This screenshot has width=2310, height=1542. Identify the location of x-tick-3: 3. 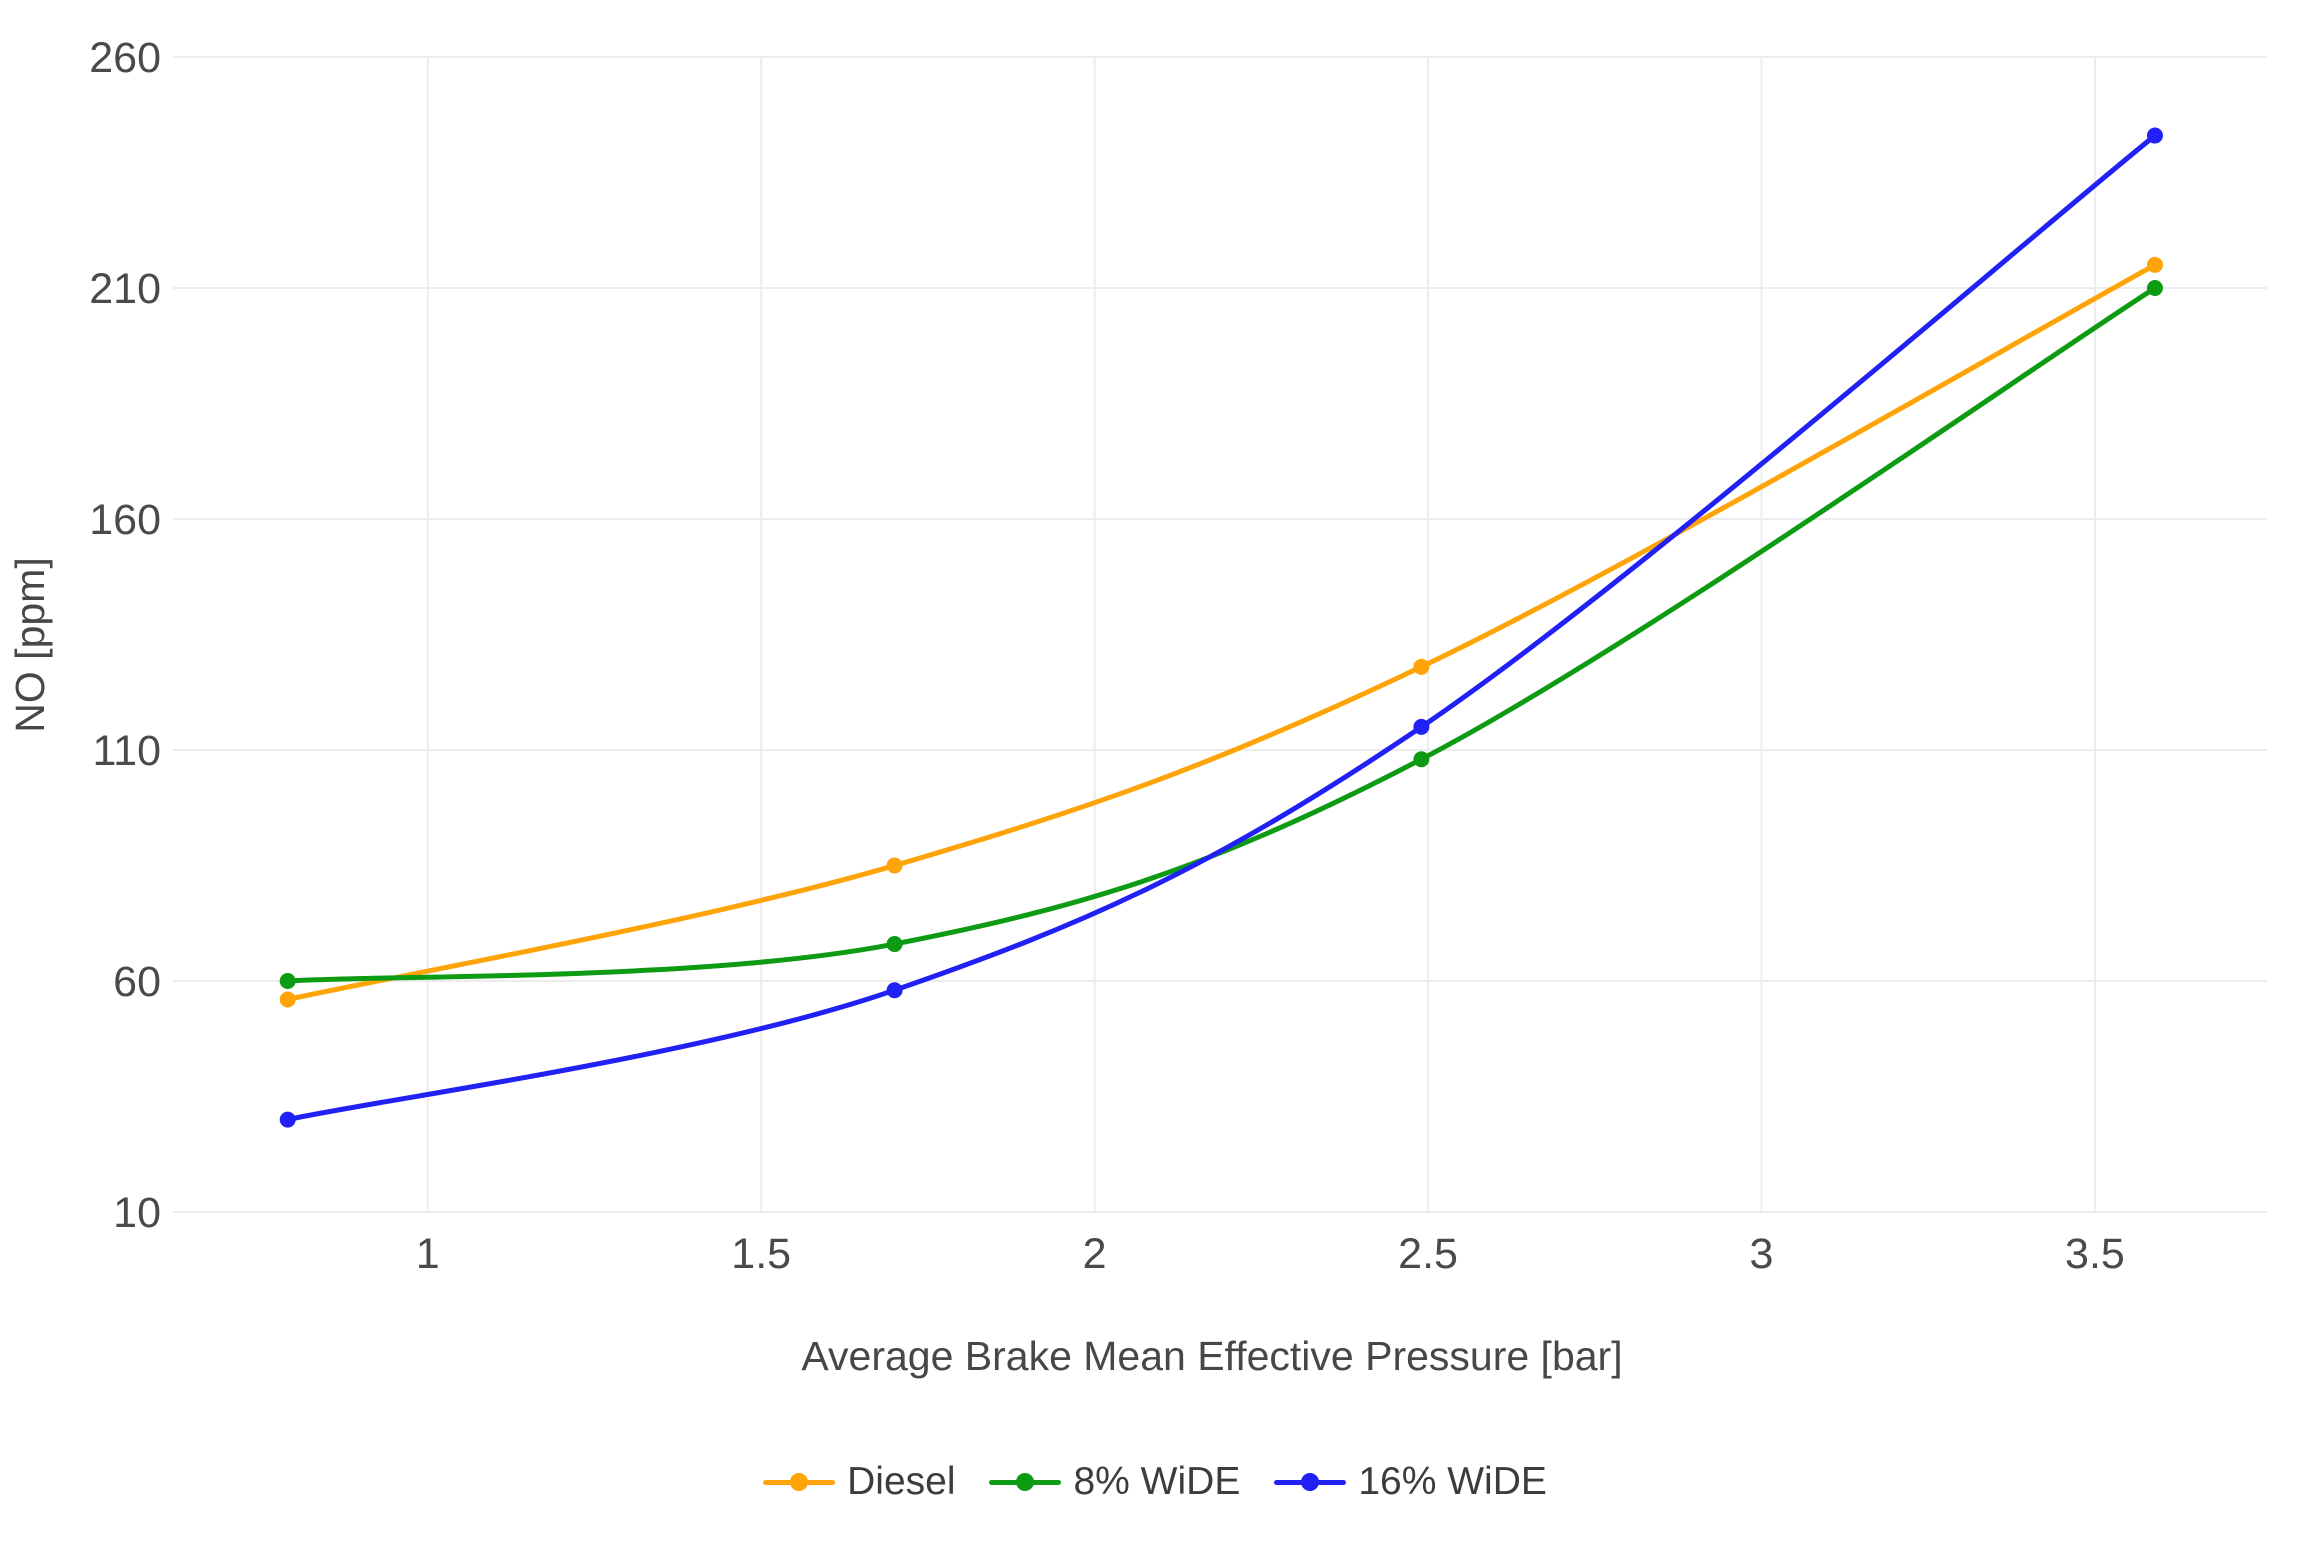
(1762, 1254).